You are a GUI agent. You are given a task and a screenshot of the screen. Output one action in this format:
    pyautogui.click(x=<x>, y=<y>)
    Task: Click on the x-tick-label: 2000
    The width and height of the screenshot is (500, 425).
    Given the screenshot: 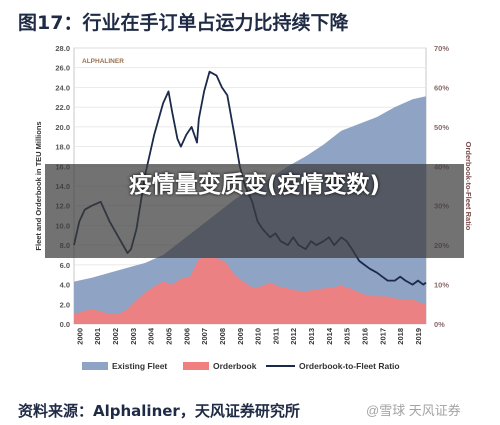 What is the action you would take?
    pyautogui.click(x=79, y=336)
    